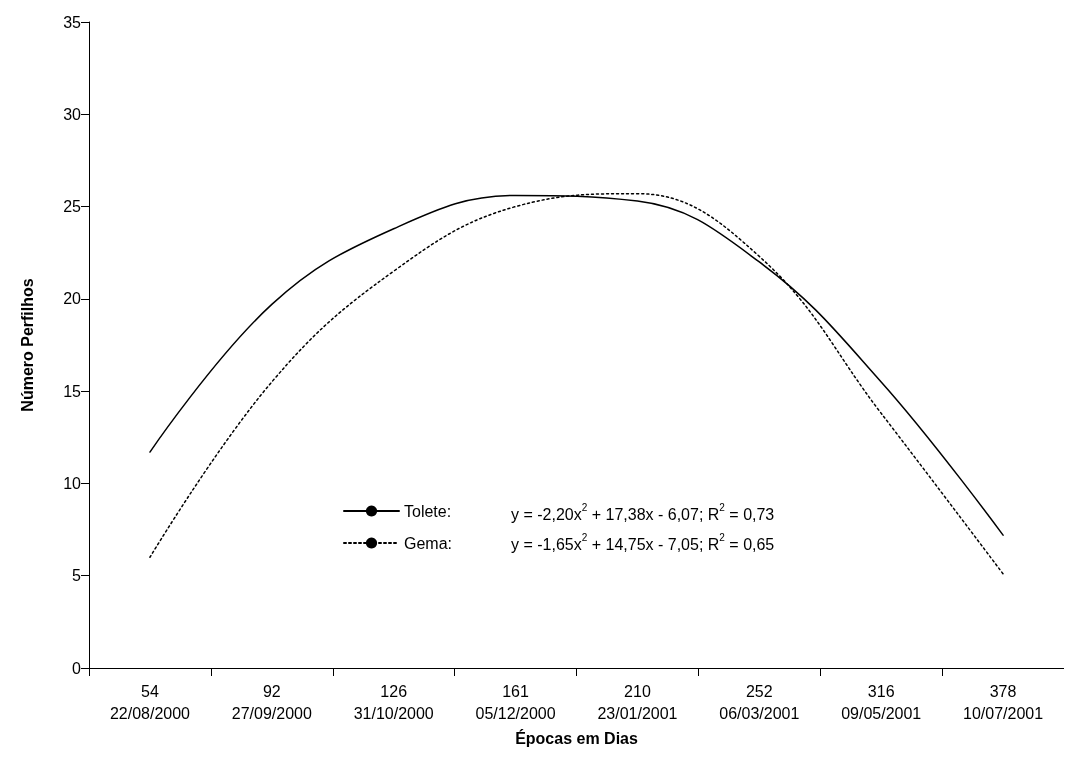  I want to click on y-axis-title: Número Perfilhos, so click(27, 345).